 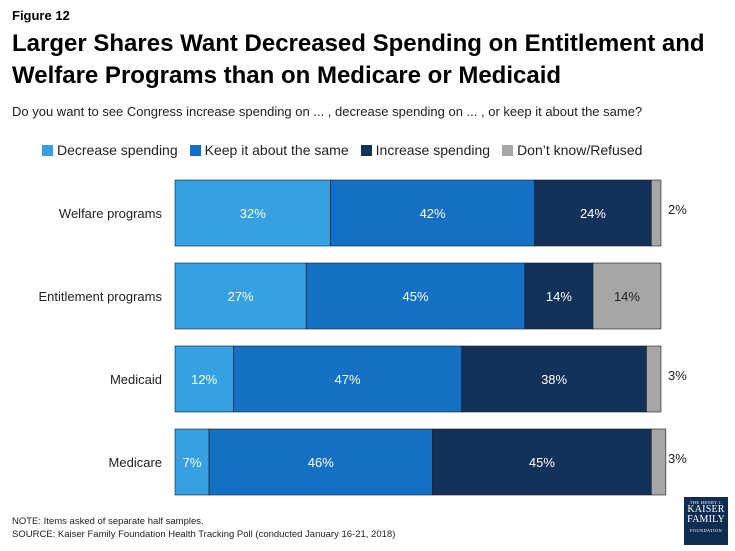 I want to click on bar-segment-medicare-keep-it-about-the-same, so click(x=320, y=462).